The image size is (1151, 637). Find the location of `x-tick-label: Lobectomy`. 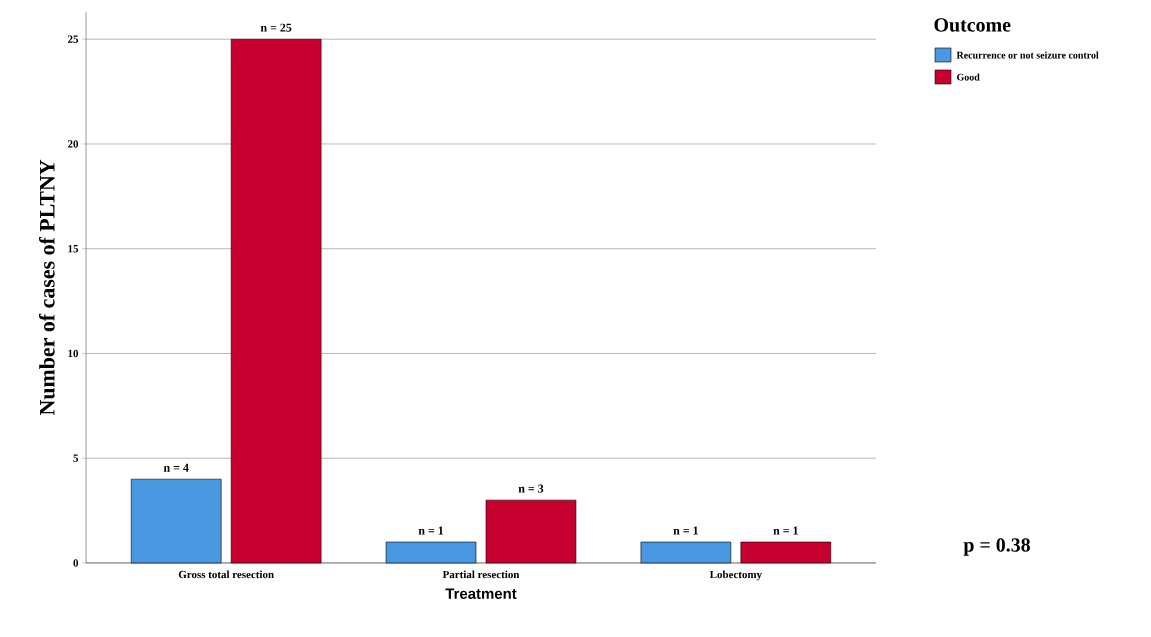

x-tick-label: Lobectomy is located at coordinates (735, 575).